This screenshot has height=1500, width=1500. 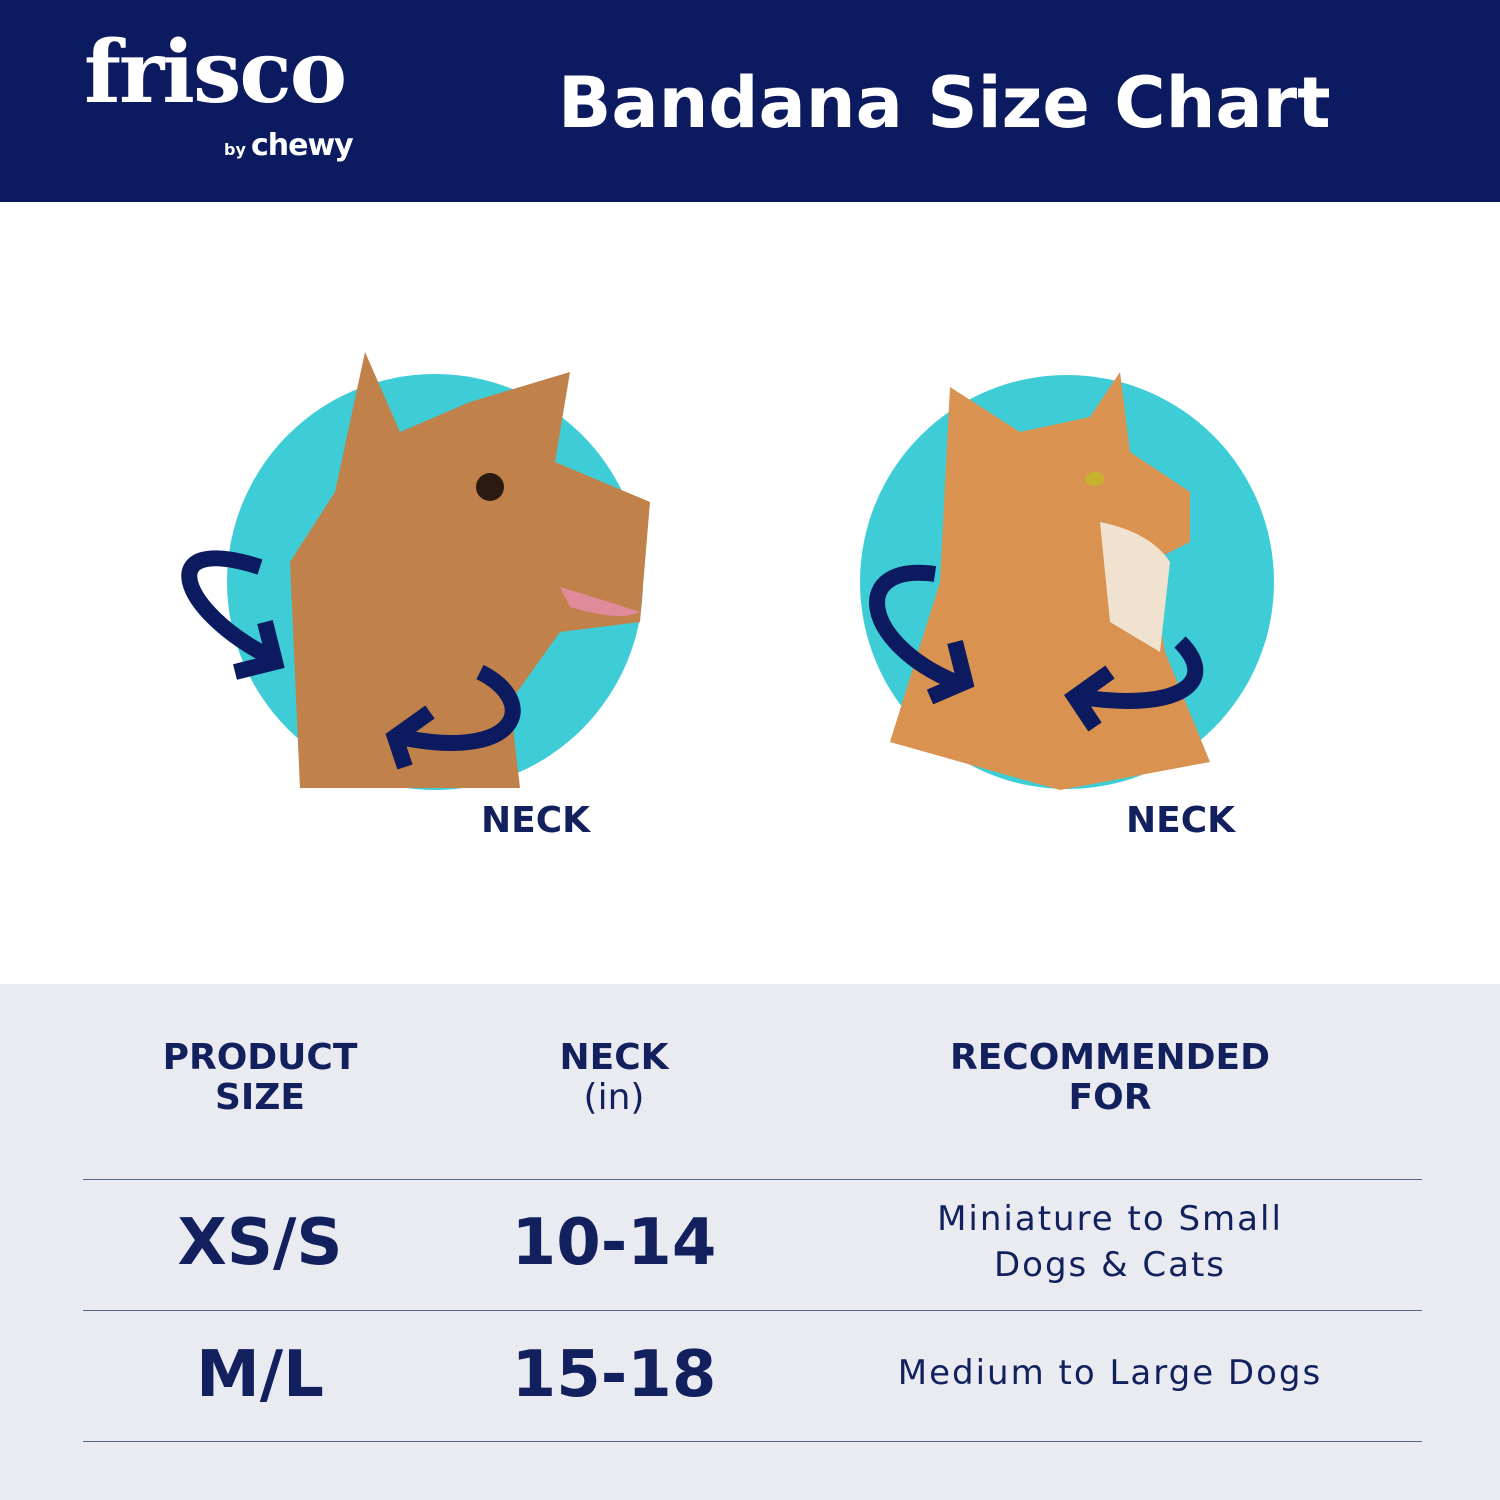 I want to click on row-size: M/L, so click(x=260, y=1375).